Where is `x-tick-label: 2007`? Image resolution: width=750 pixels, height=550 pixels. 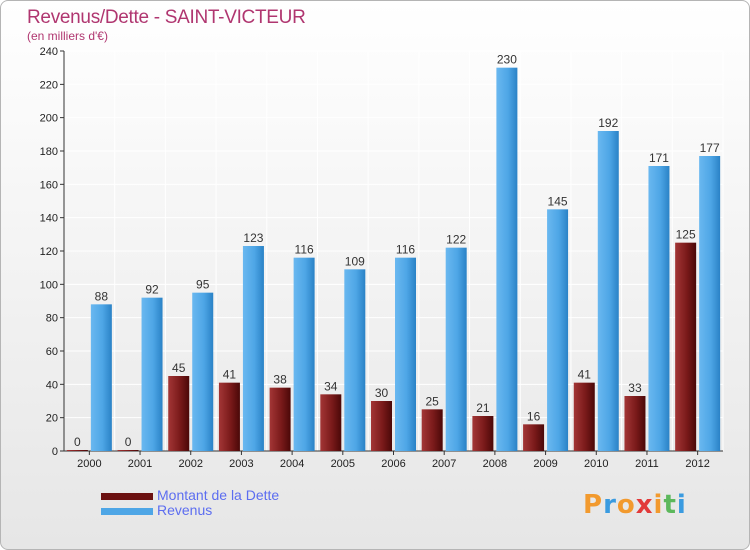 x-tick-label: 2007 is located at coordinates (444, 464).